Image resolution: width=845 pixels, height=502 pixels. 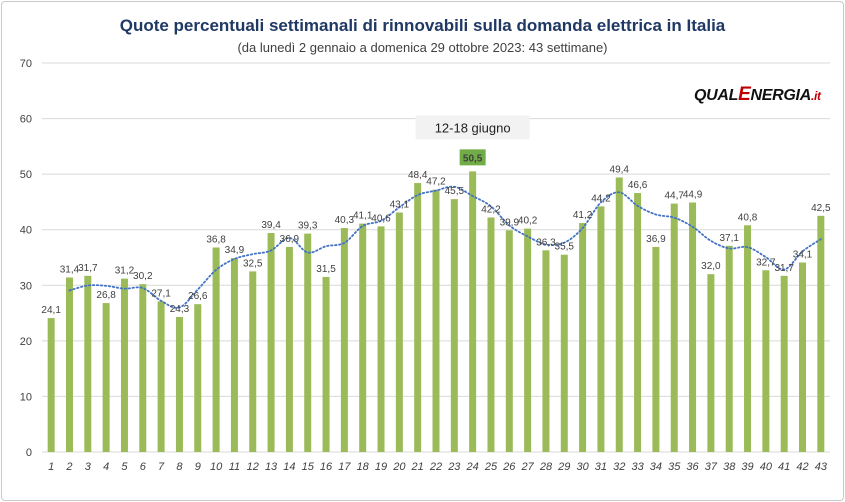 I want to click on x-tick-label: 12, so click(x=253, y=467).